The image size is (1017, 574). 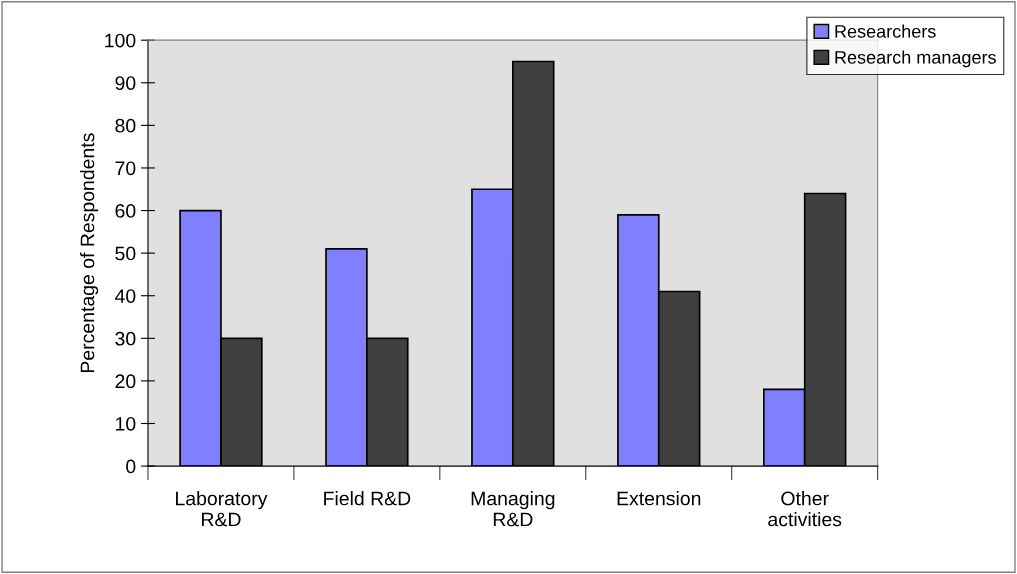 What do you see at coordinates (125, 253) in the screenshot?
I see `y-tick-label: 50` at bounding box center [125, 253].